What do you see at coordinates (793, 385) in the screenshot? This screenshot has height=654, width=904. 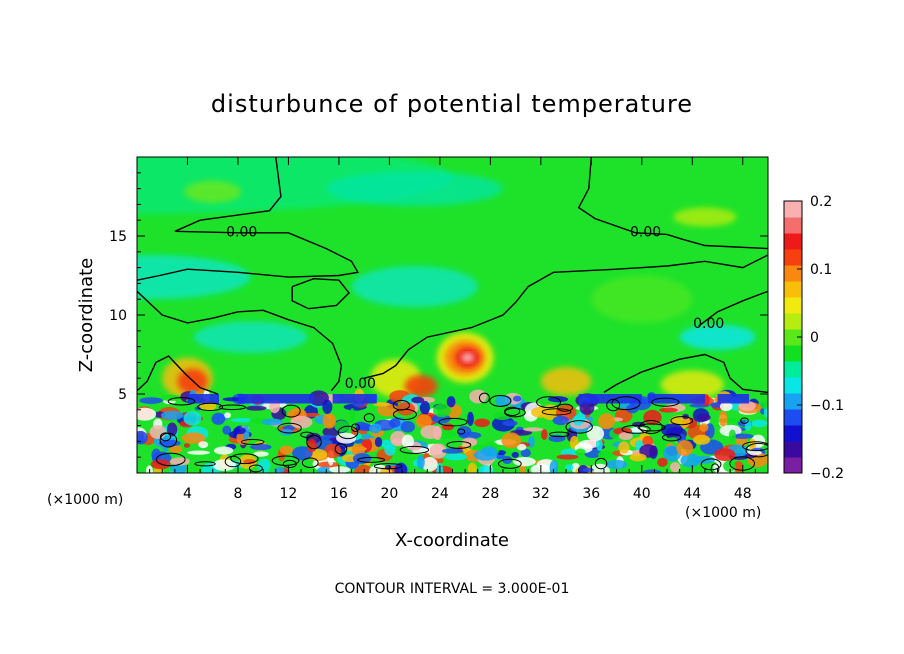 I see `colorbar-segment` at bounding box center [793, 385].